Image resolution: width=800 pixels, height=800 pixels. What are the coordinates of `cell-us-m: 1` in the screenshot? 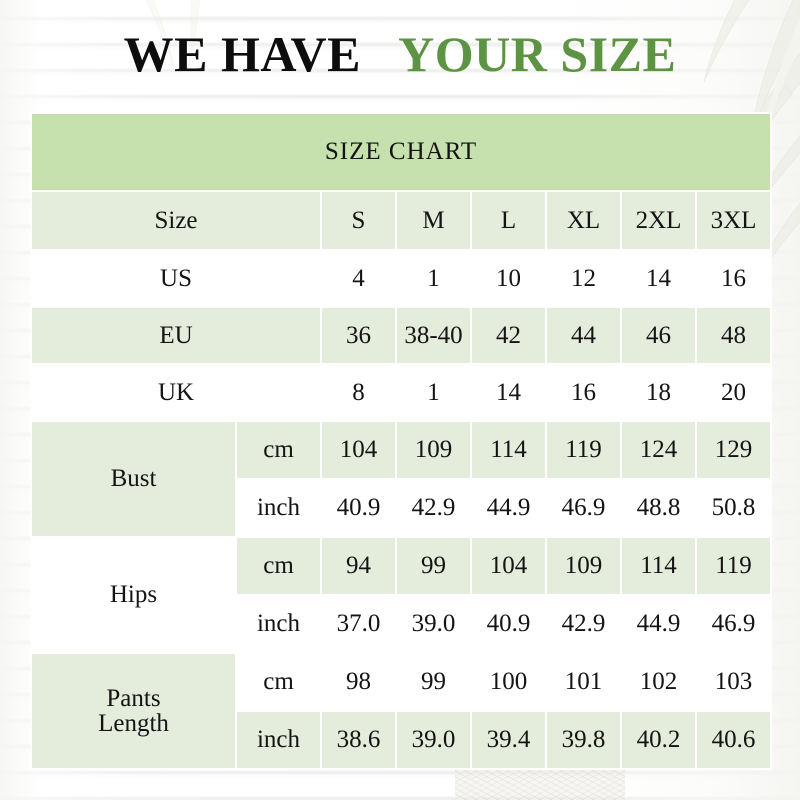 It's located at (433, 278).